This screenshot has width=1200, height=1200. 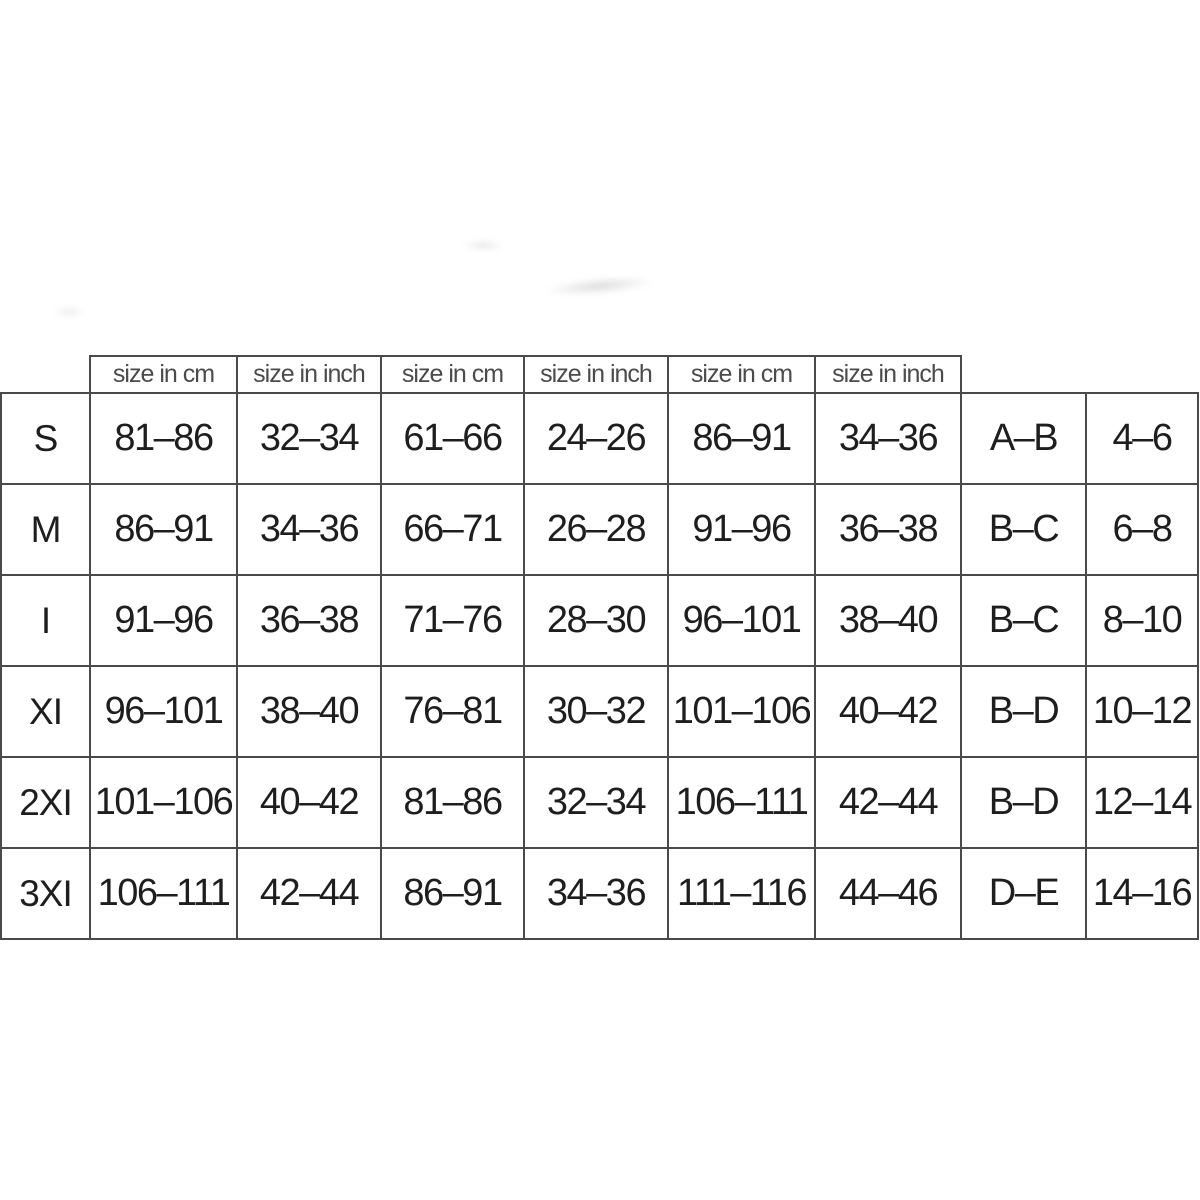 I want to click on size-cell: 111–116, so click(x=741, y=893).